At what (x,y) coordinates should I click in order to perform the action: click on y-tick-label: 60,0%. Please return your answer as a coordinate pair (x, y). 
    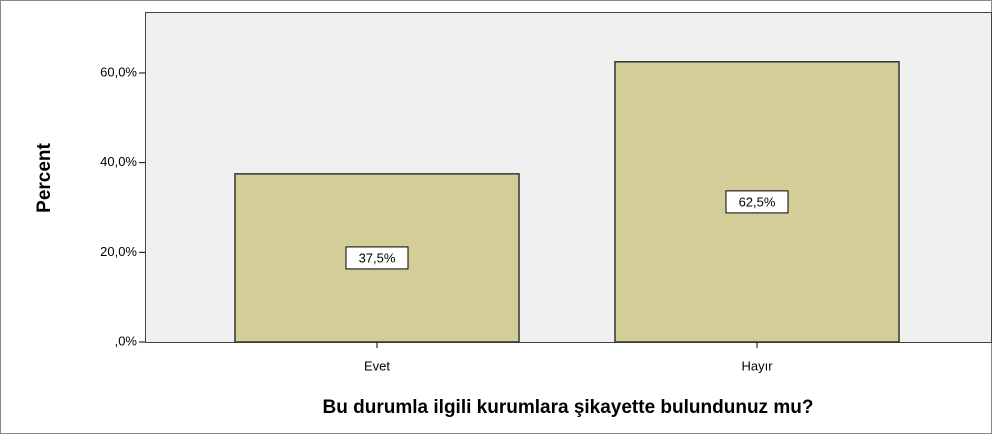
    Looking at the image, I should click on (118, 71).